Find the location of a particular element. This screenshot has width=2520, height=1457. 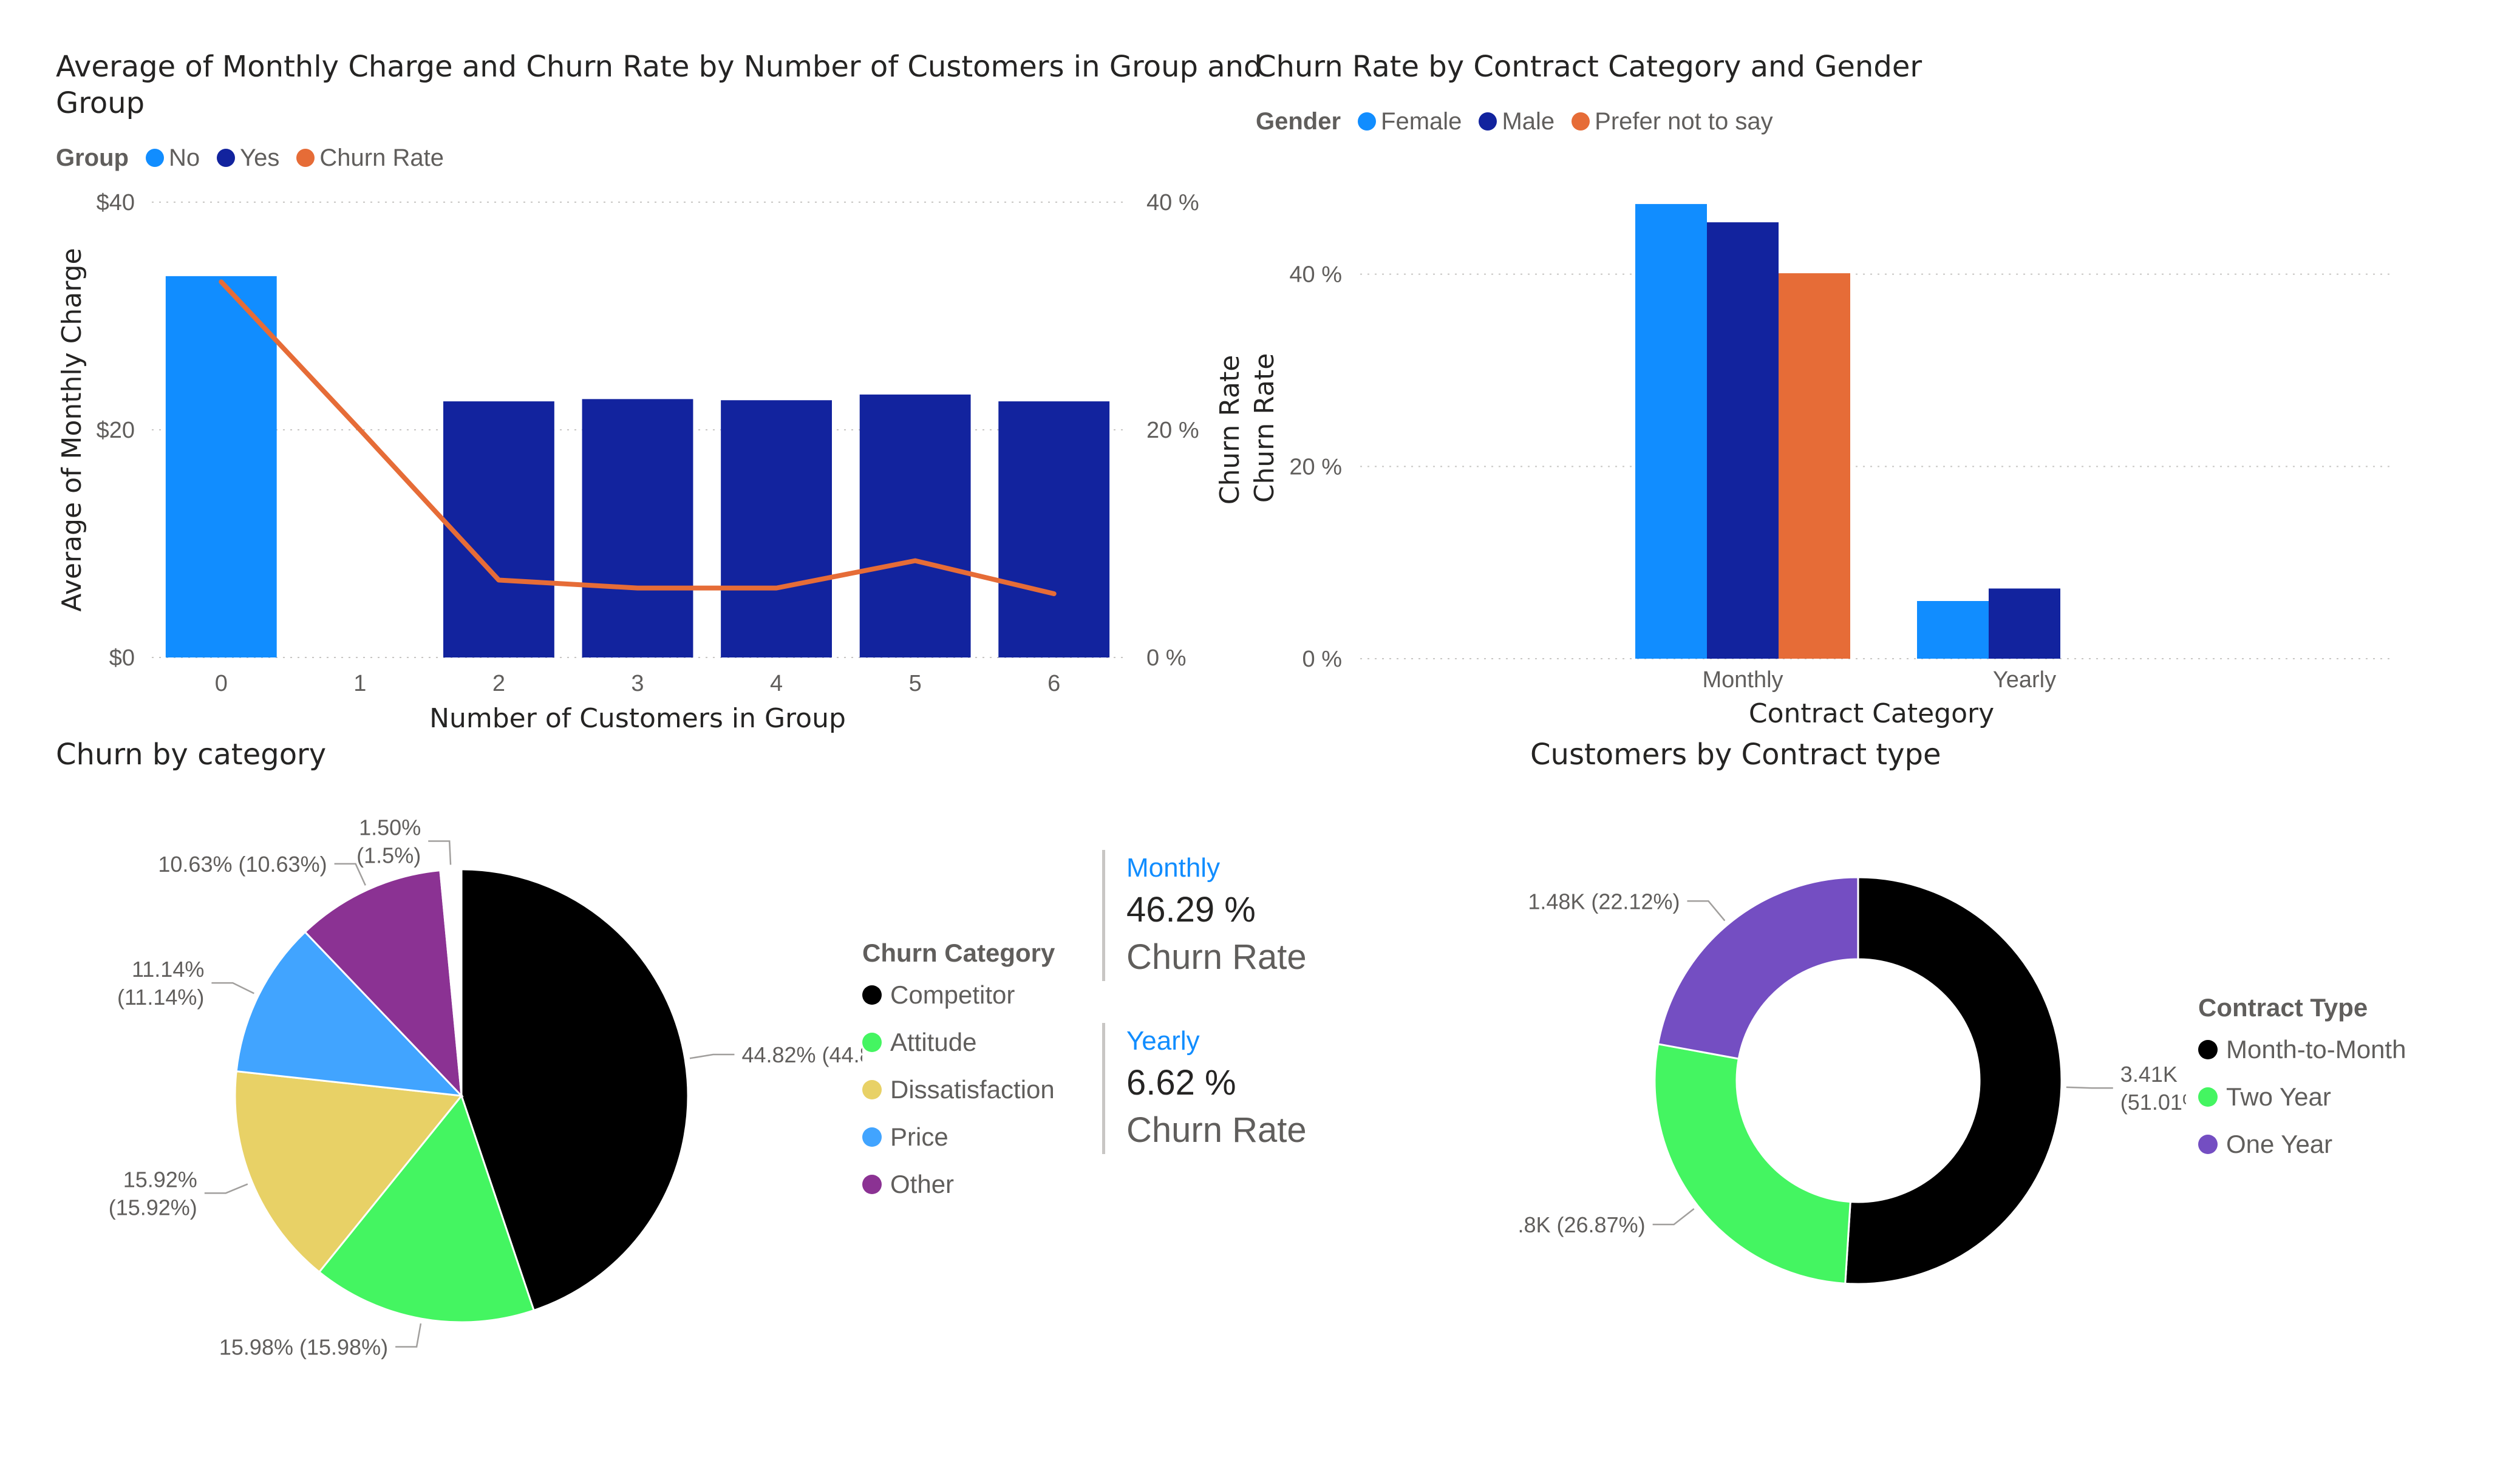

slice-two-year is located at coordinates (1752, 1163).